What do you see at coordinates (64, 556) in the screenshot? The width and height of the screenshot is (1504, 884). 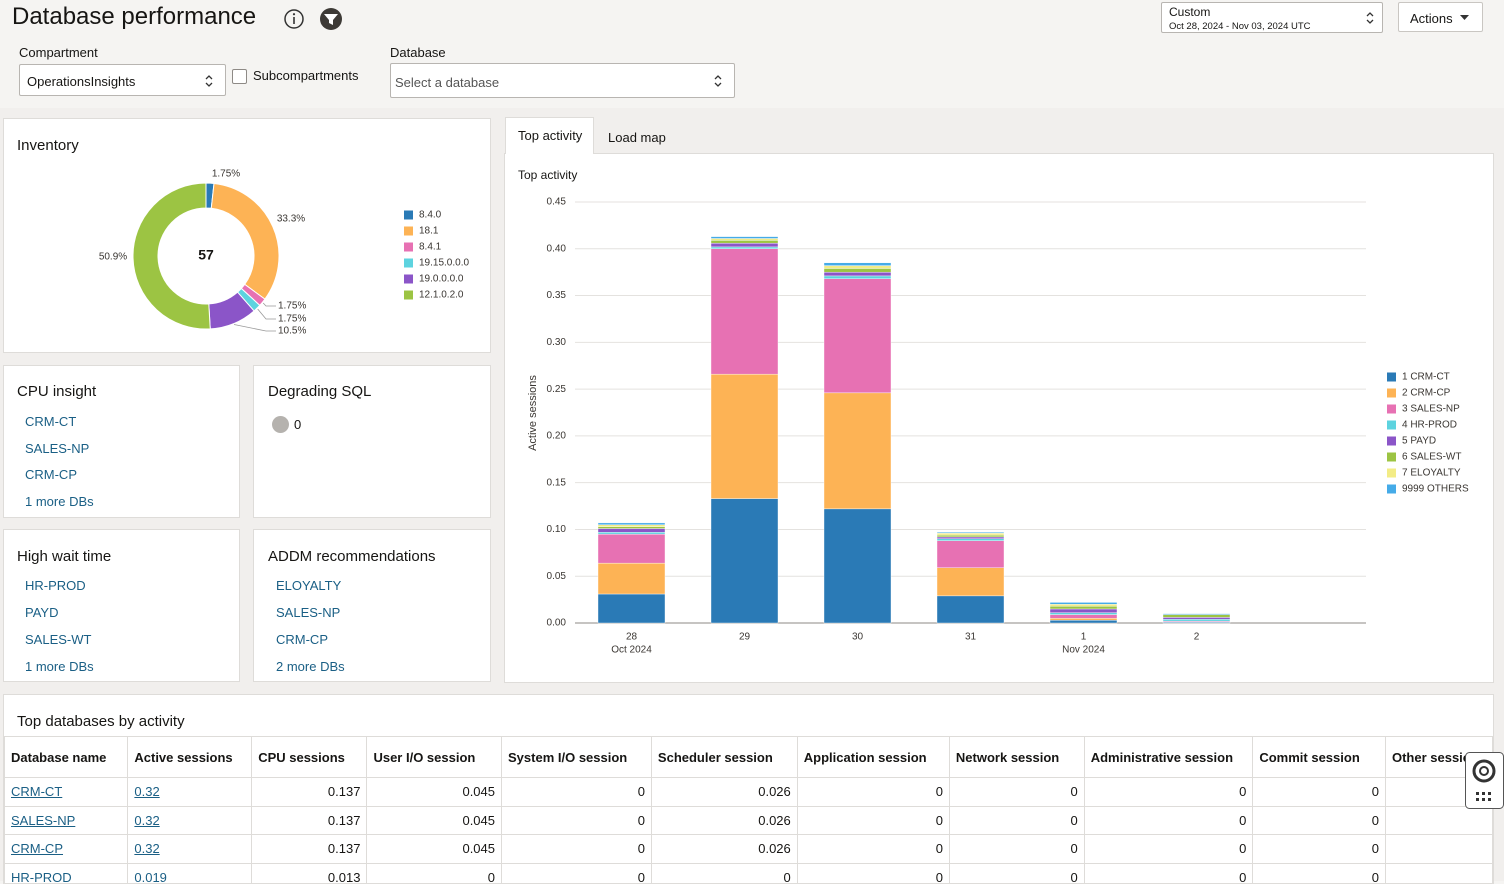 I see `card-title: High wait time` at bounding box center [64, 556].